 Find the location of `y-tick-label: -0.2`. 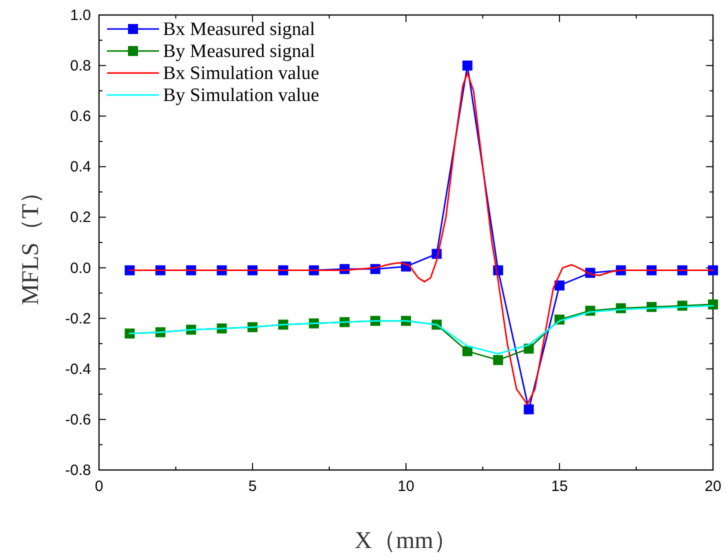

y-tick-label: -0.2 is located at coordinates (78, 319).